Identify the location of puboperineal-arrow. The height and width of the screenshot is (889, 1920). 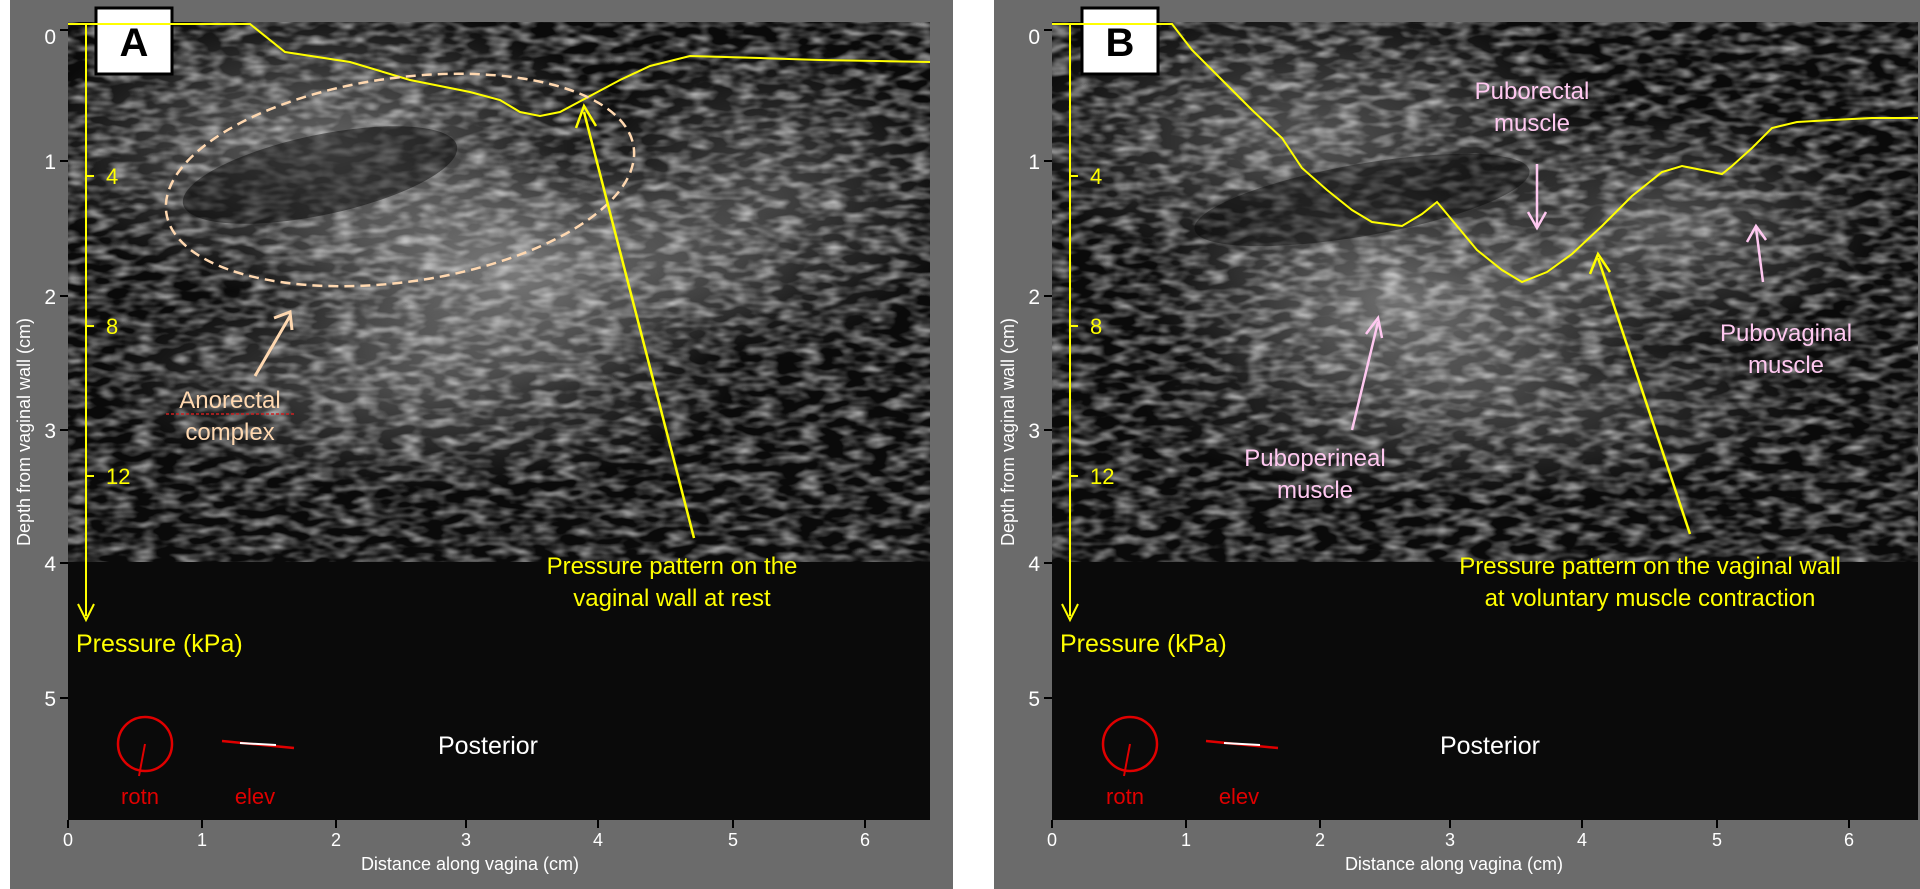
(1365, 376).